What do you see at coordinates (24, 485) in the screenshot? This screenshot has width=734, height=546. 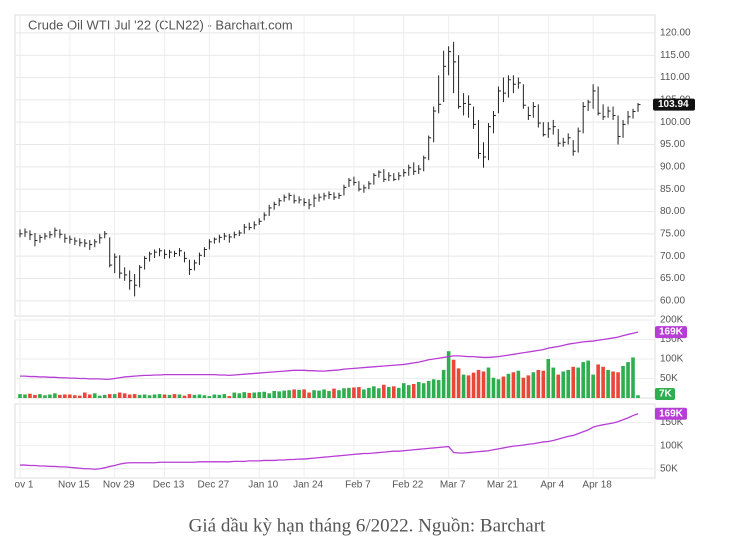 I see `x-tick-label: ov 1` at bounding box center [24, 485].